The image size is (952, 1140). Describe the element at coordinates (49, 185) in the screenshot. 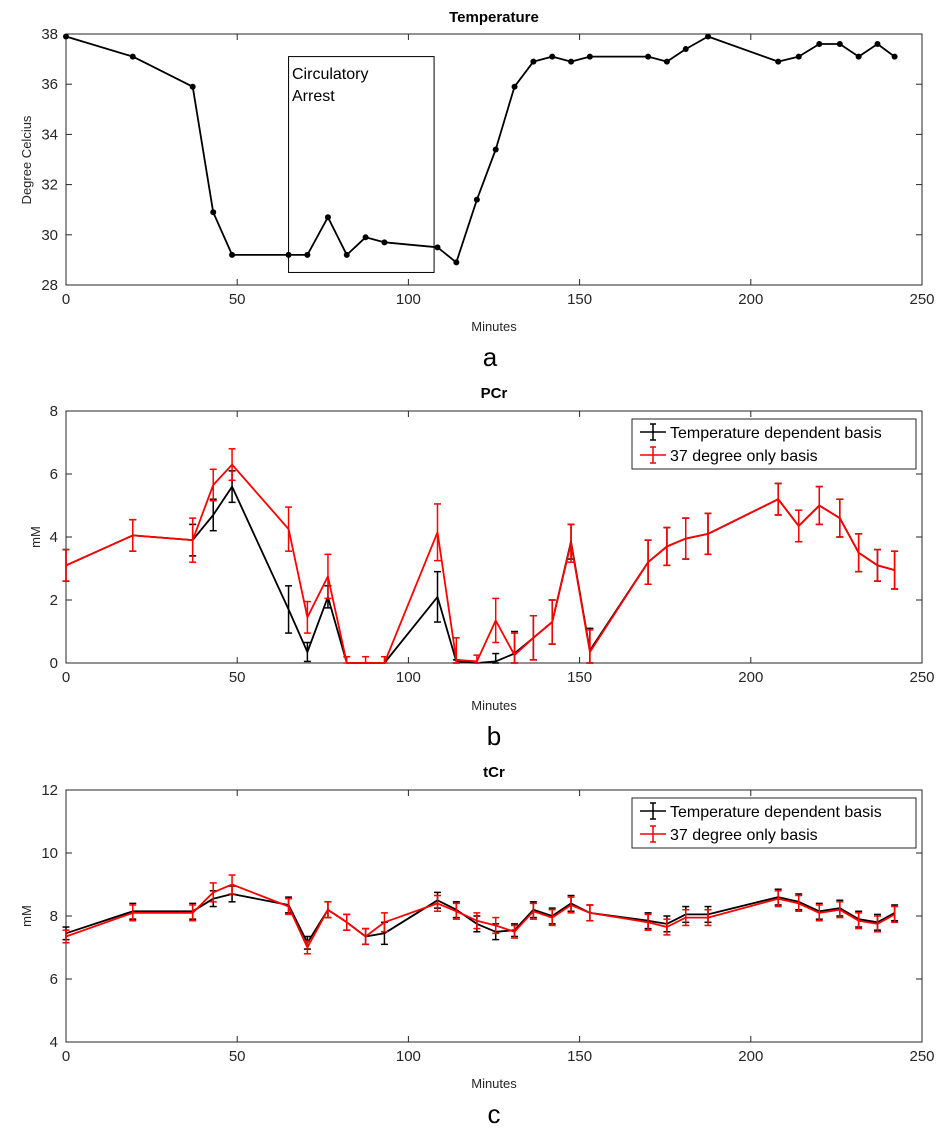

I see `y-tick-label: 32` at that location.